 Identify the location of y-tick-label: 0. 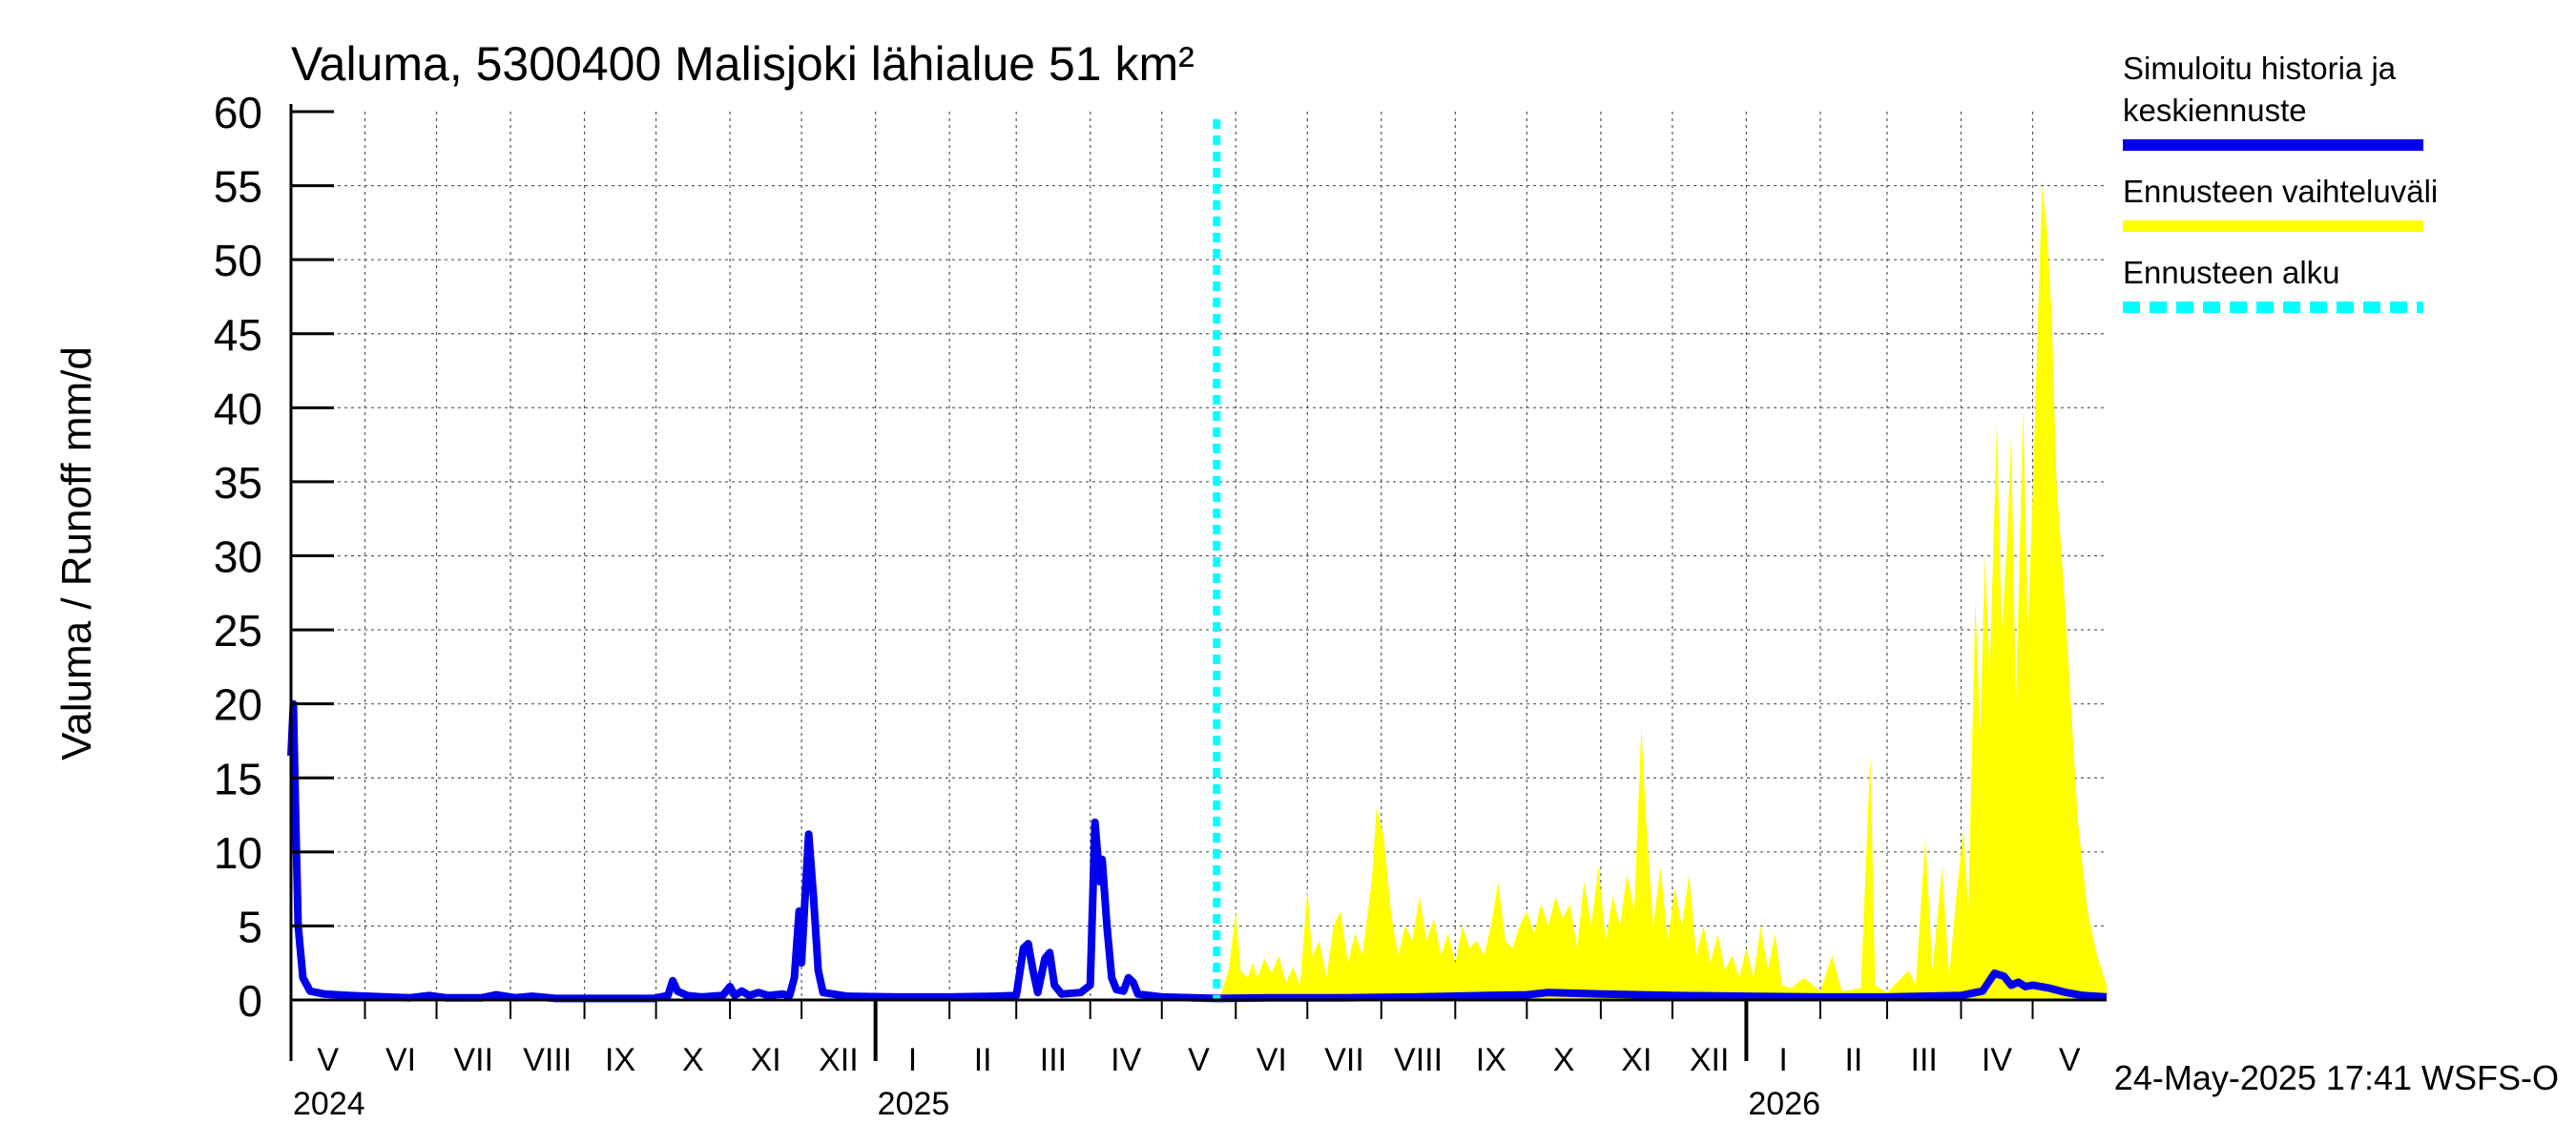
(250, 1001).